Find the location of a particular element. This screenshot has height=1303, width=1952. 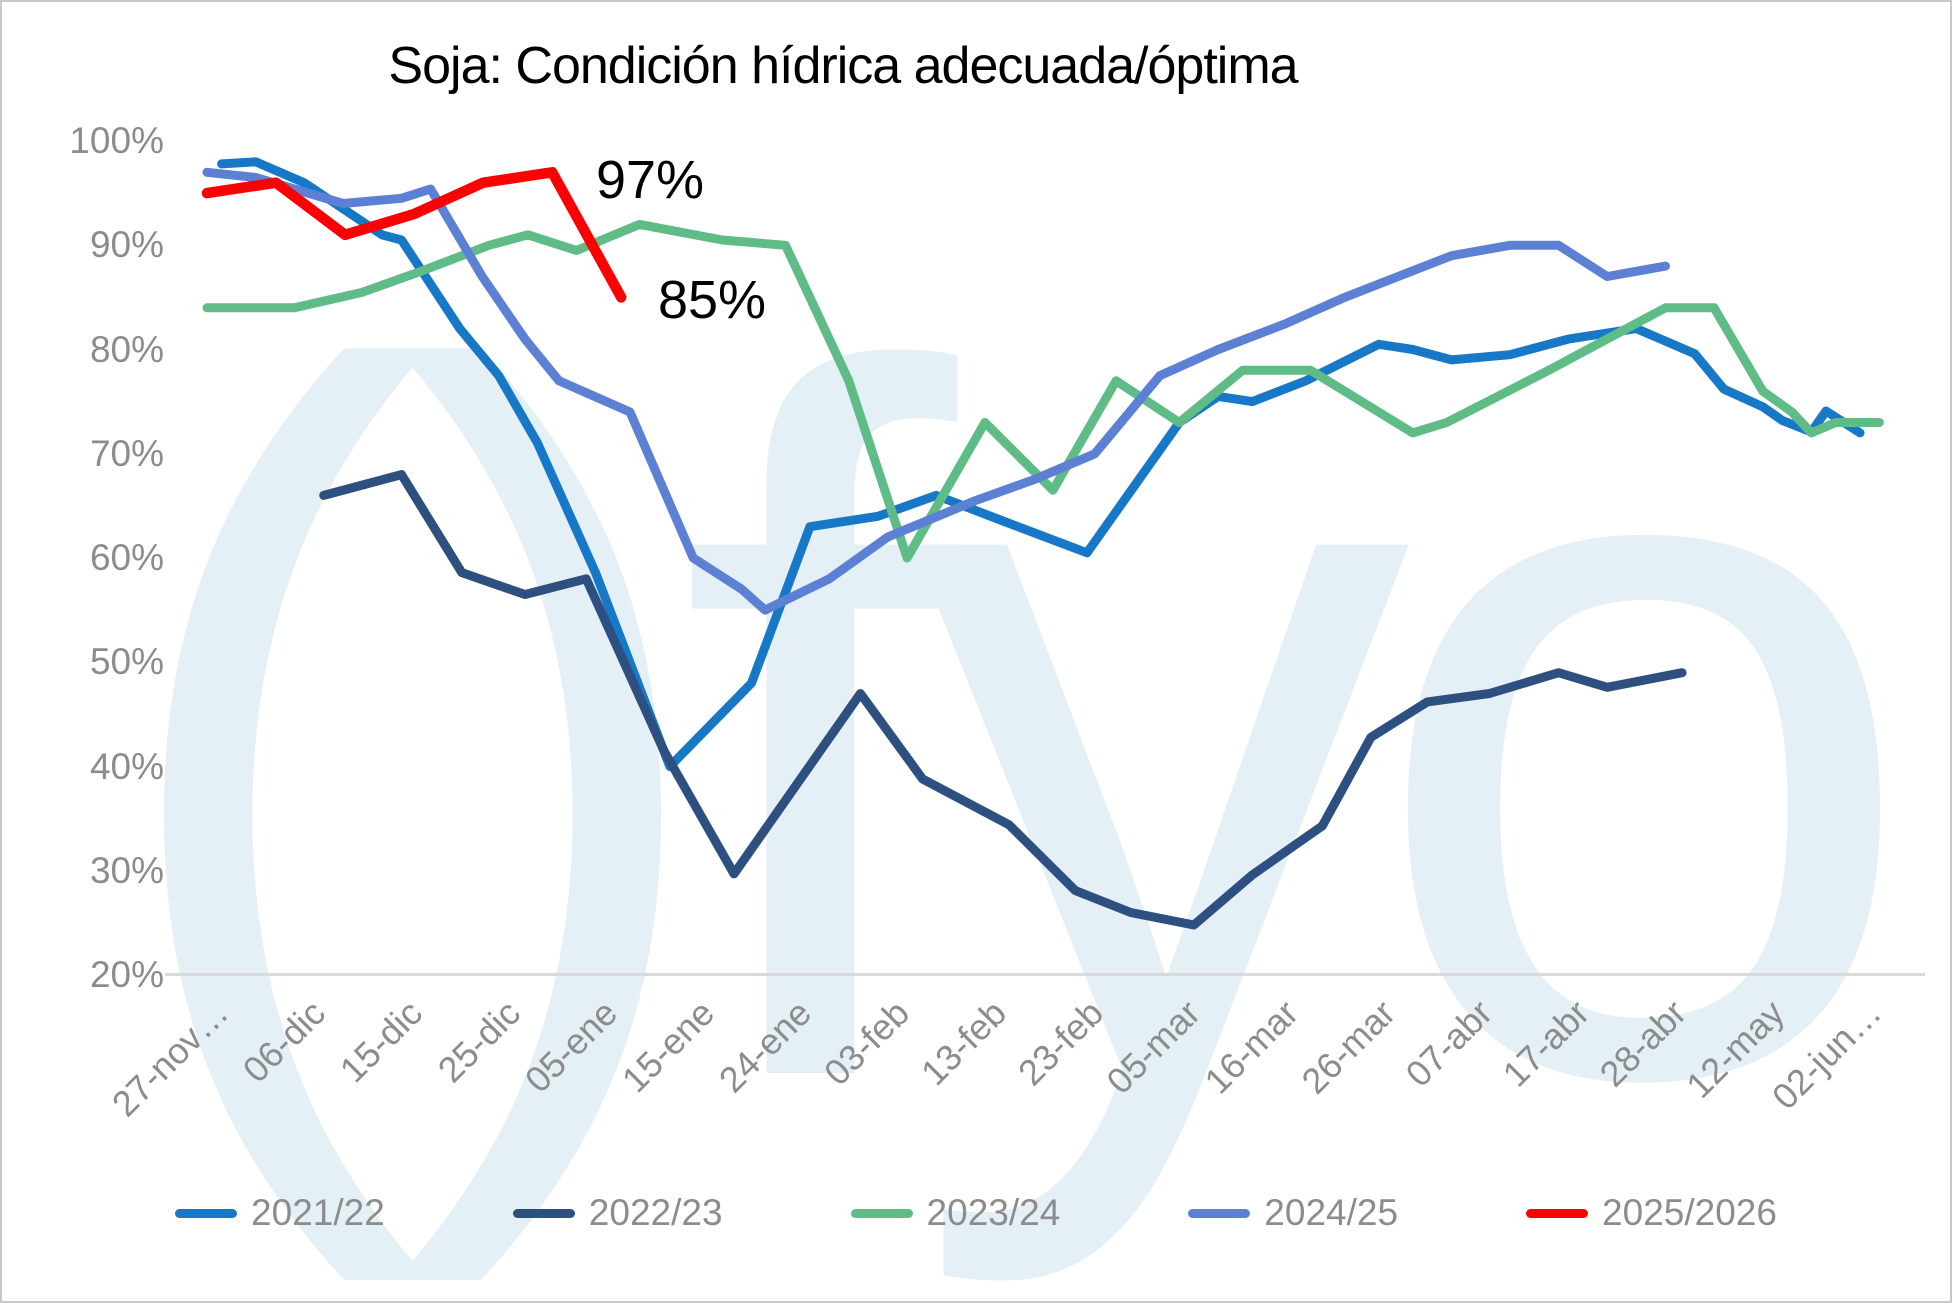

legend-item-2021-22: 2021/22 is located at coordinates (280, 1213).